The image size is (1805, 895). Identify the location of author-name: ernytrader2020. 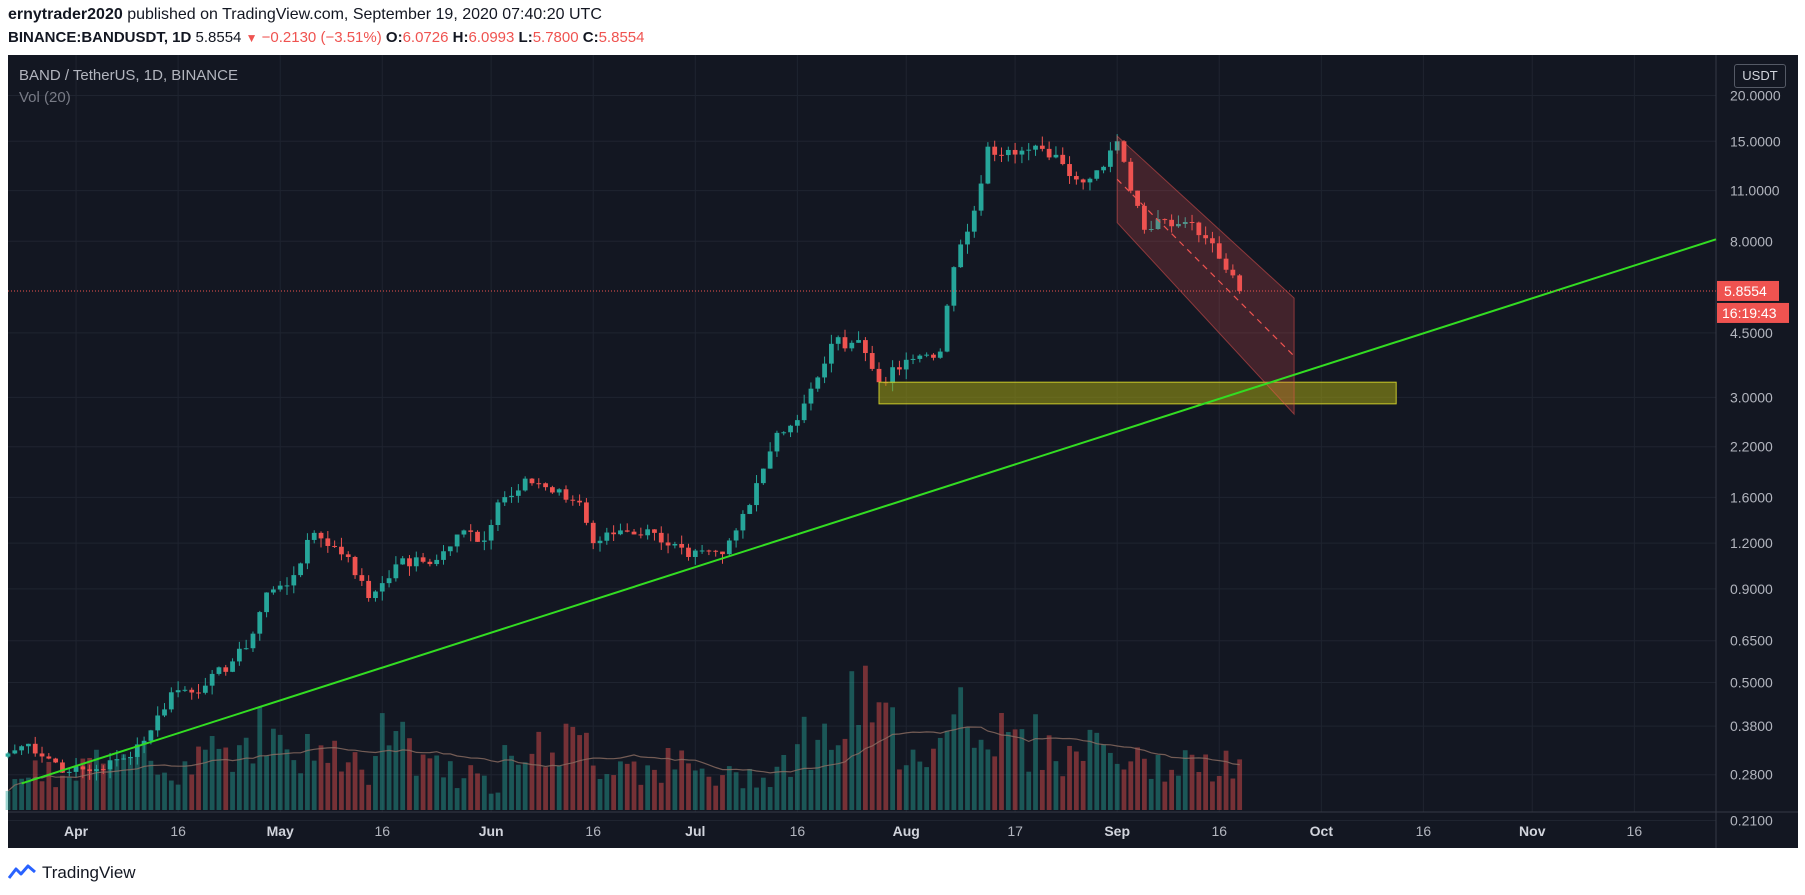
(65, 14).